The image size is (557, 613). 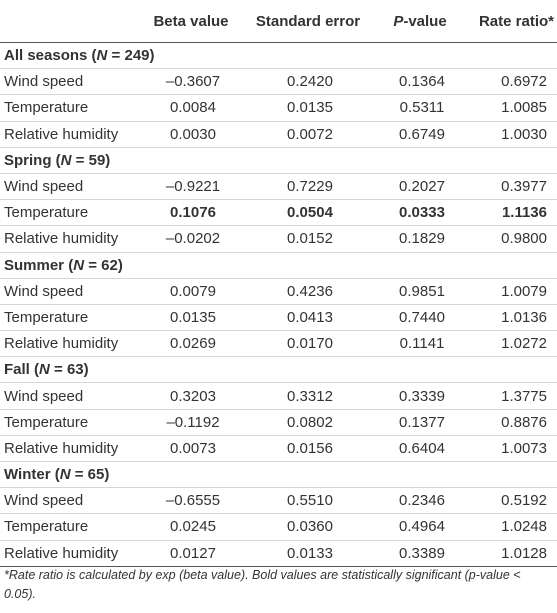 I want to click on section-n-count: = 63, so click(x=66, y=370).